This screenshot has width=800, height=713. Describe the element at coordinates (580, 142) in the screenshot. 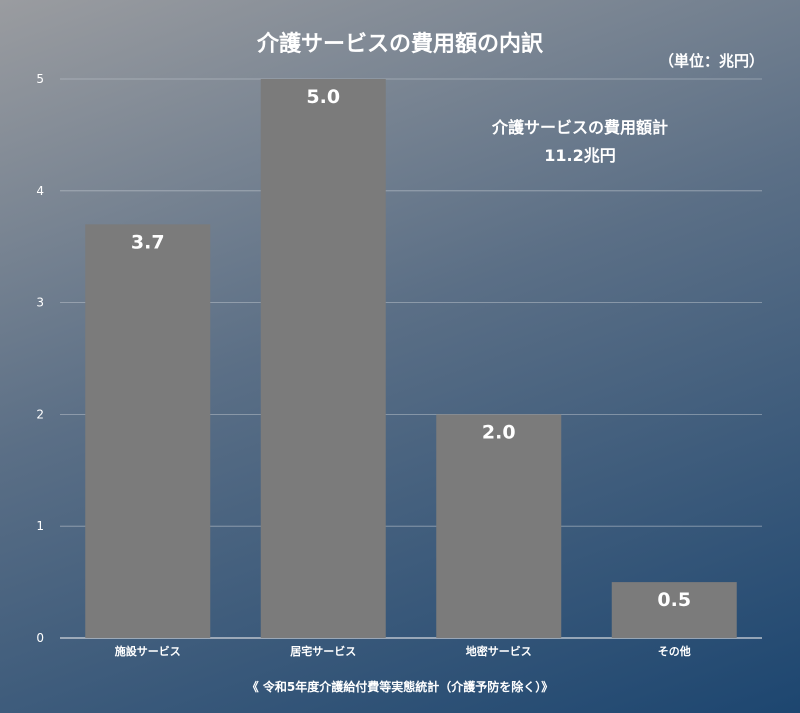

I see `total-annotation: 介護サービスの費用額計 11.2兆円` at that location.